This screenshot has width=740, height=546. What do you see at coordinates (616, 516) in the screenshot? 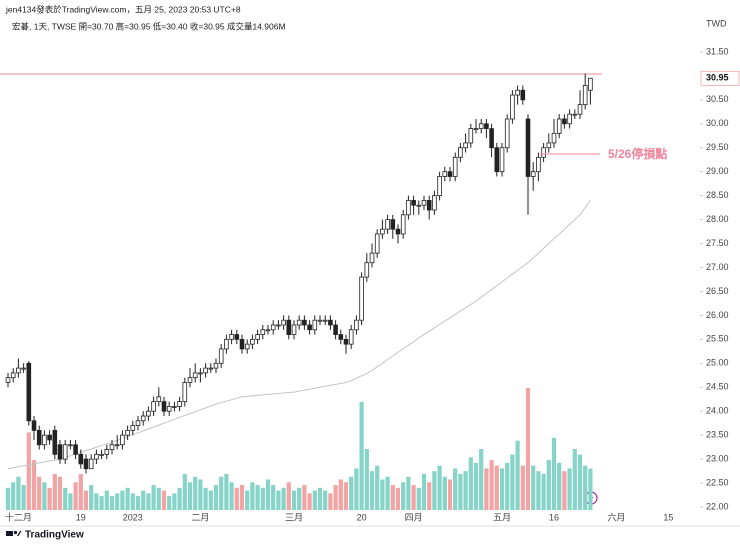
I see `x-tick-label: 六月` at bounding box center [616, 516].